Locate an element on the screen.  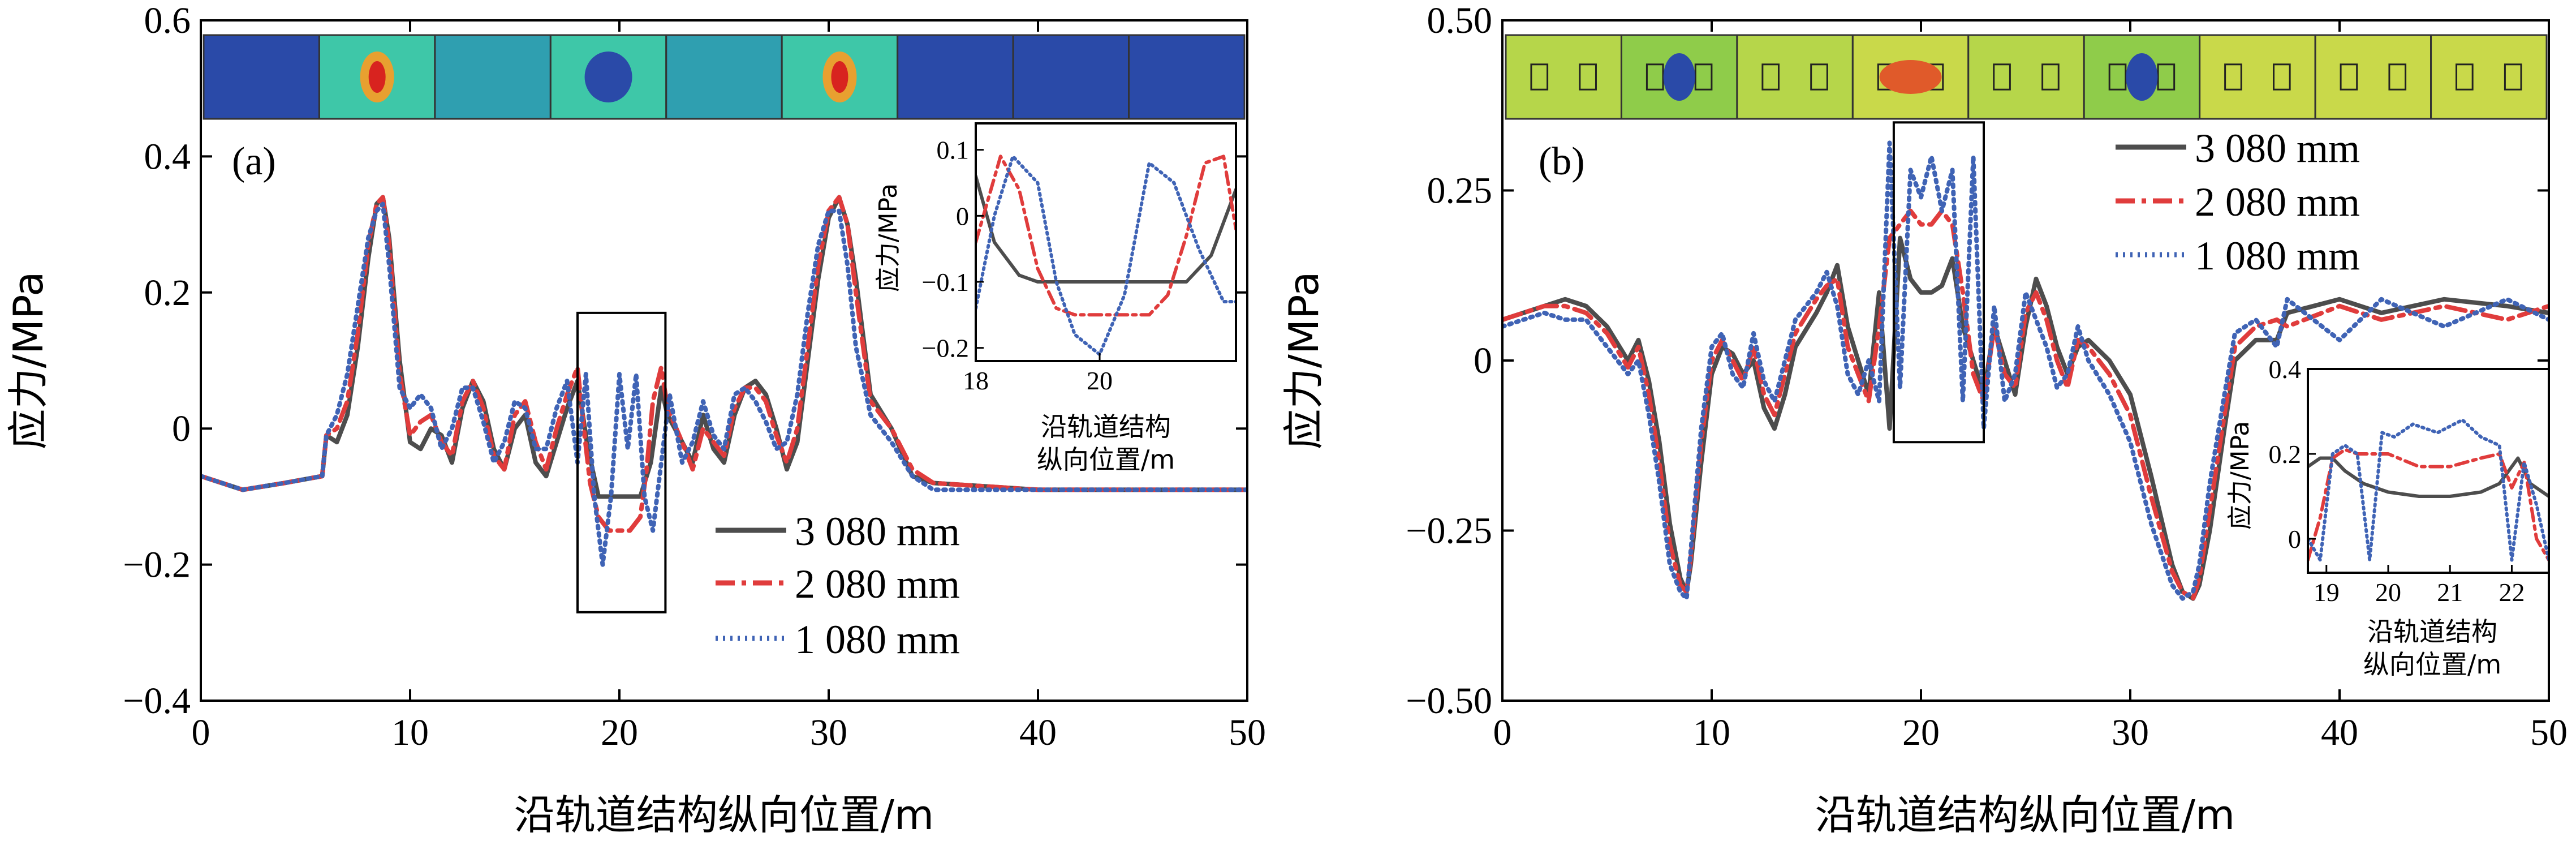
inset-y-tick-label-a-3: 0.1 is located at coordinates (953, 150).